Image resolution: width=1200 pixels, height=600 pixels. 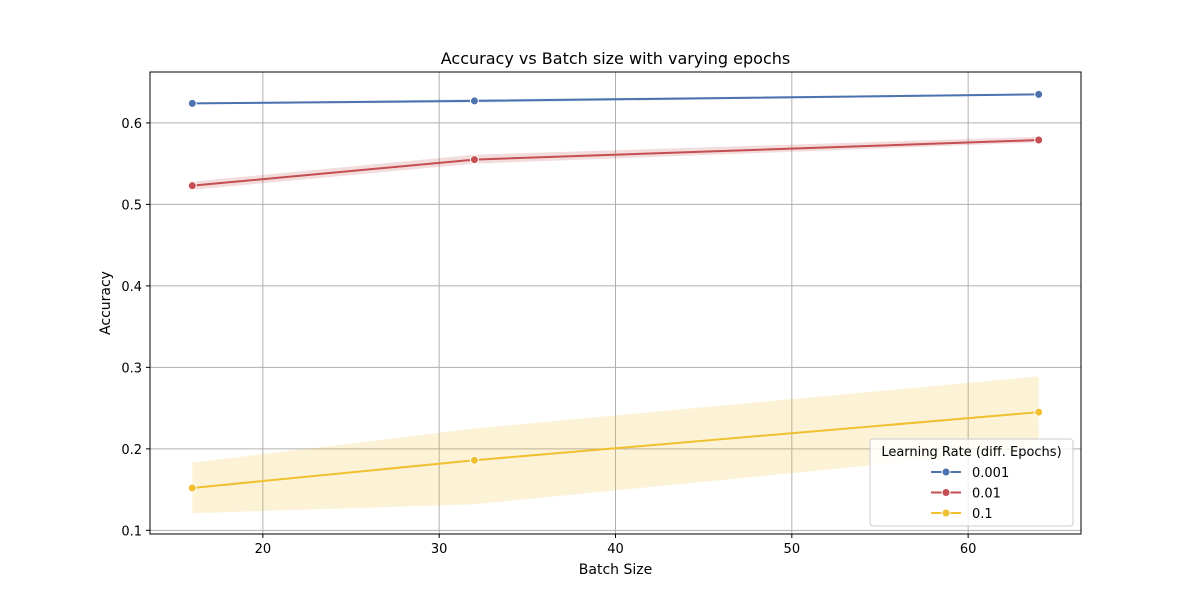 What do you see at coordinates (968, 549) in the screenshot?
I see `x-tick-label: 60` at bounding box center [968, 549].